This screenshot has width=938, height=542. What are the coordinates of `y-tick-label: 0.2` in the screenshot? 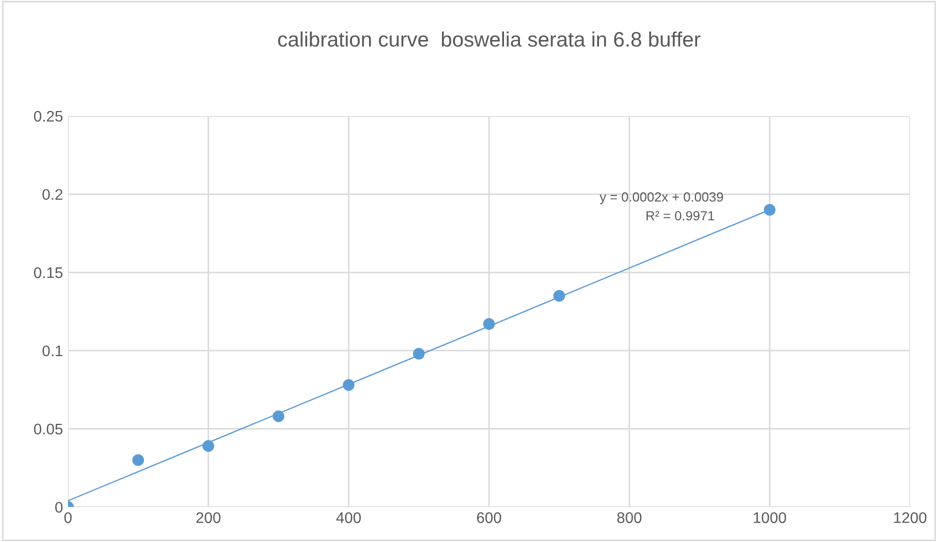 It's located at (52, 194).